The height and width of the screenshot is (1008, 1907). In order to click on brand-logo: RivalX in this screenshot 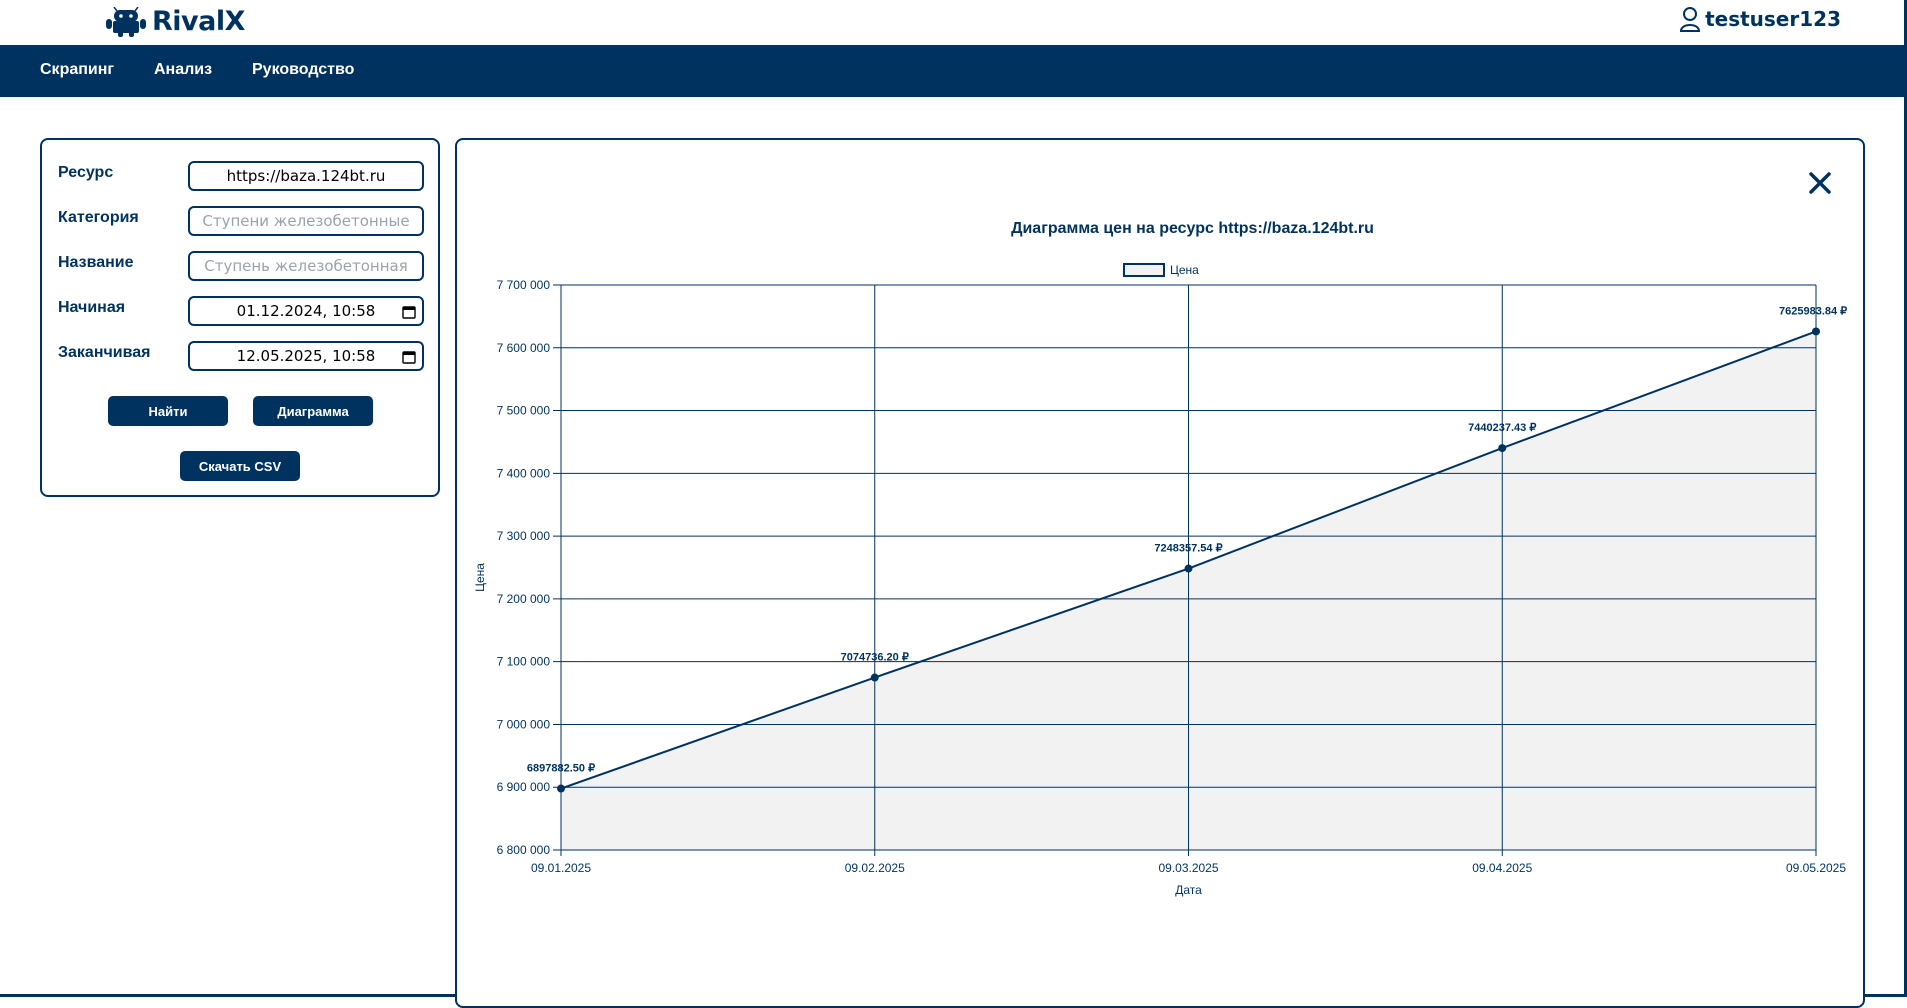, I will do `click(174, 21)`.